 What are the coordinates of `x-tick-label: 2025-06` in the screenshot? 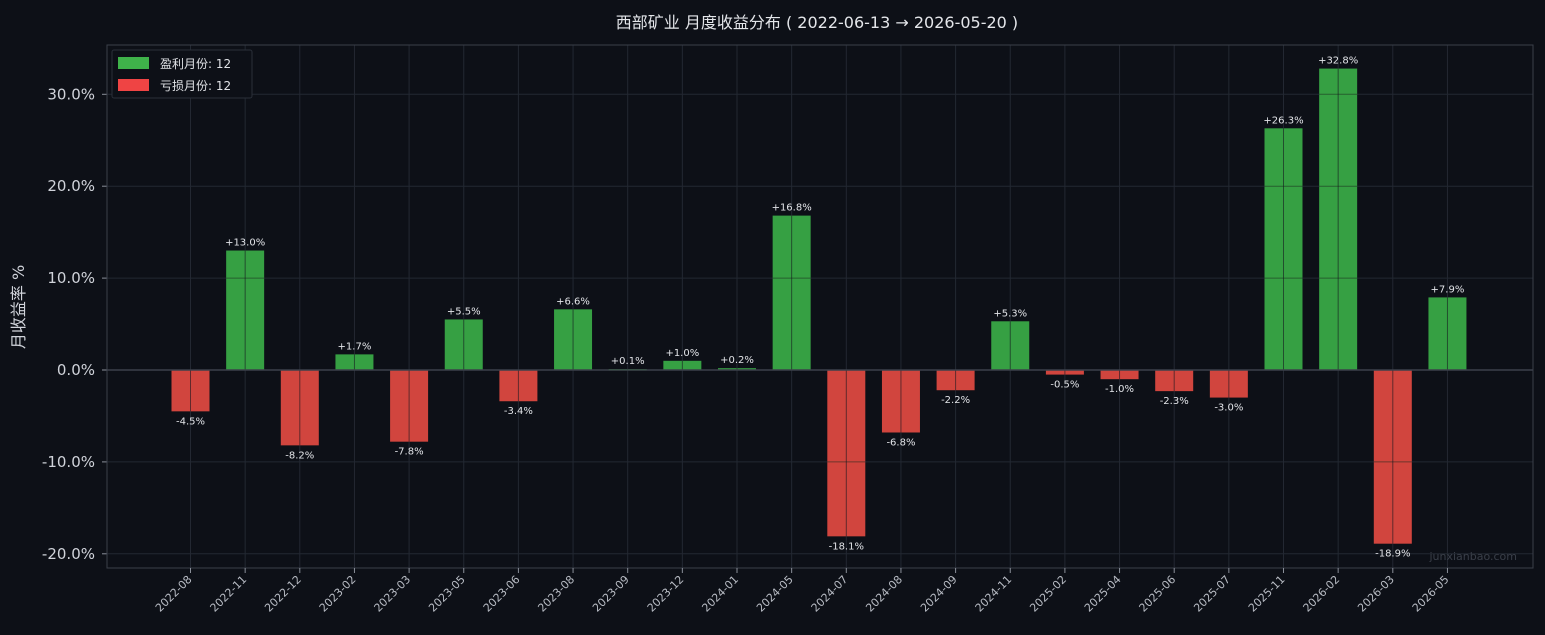 It's located at (1158, 594).